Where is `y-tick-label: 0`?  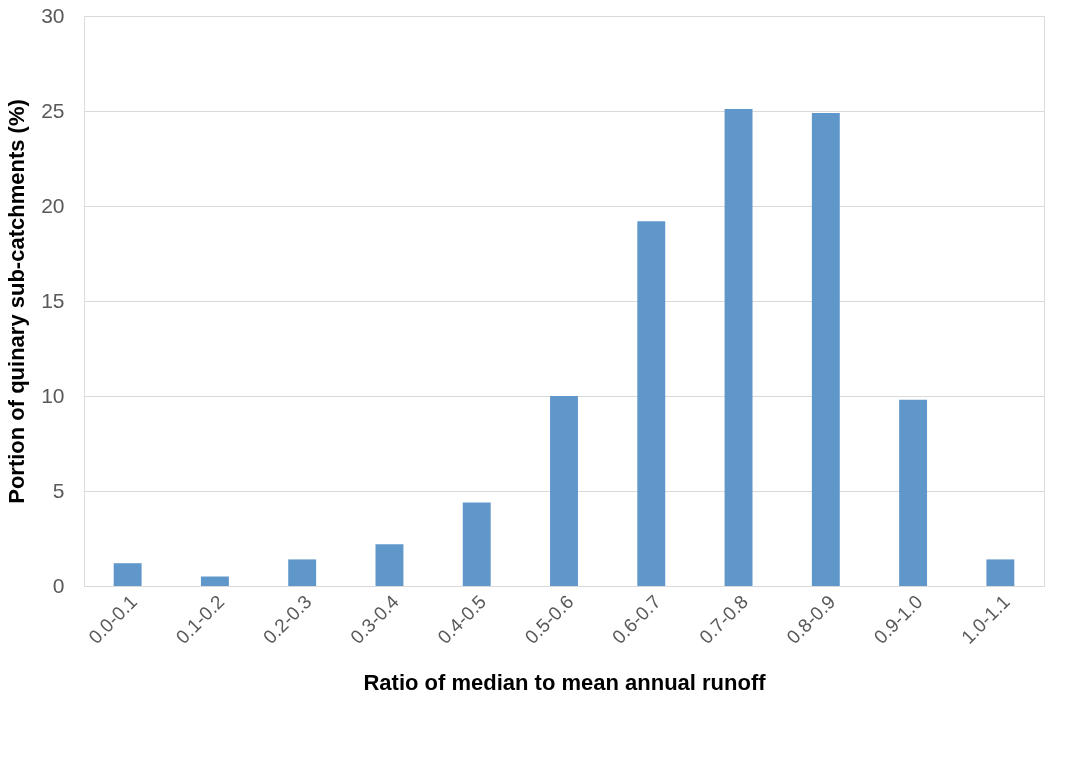 y-tick-label: 0 is located at coordinates (58, 585).